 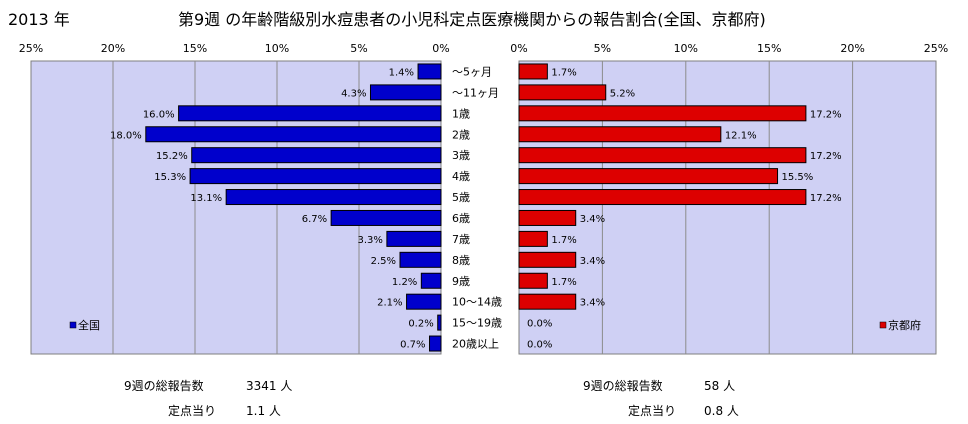 What do you see at coordinates (721, 411) in the screenshot?
I see `summary-kyoto-per-value: 0.8 人` at bounding box center [721, 411].